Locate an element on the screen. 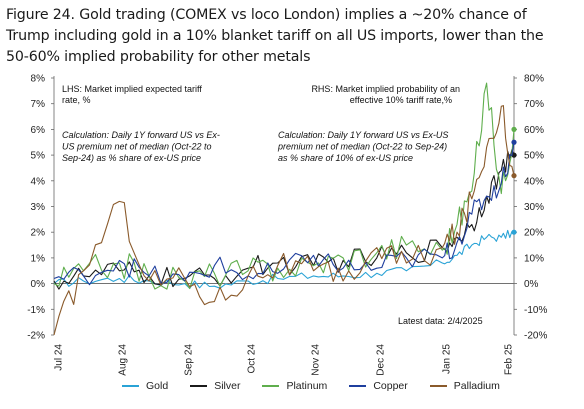 The width and height of the screenshot is (584, 409). x-tick-label: Dec 24 is located at coordinates (381, 360).